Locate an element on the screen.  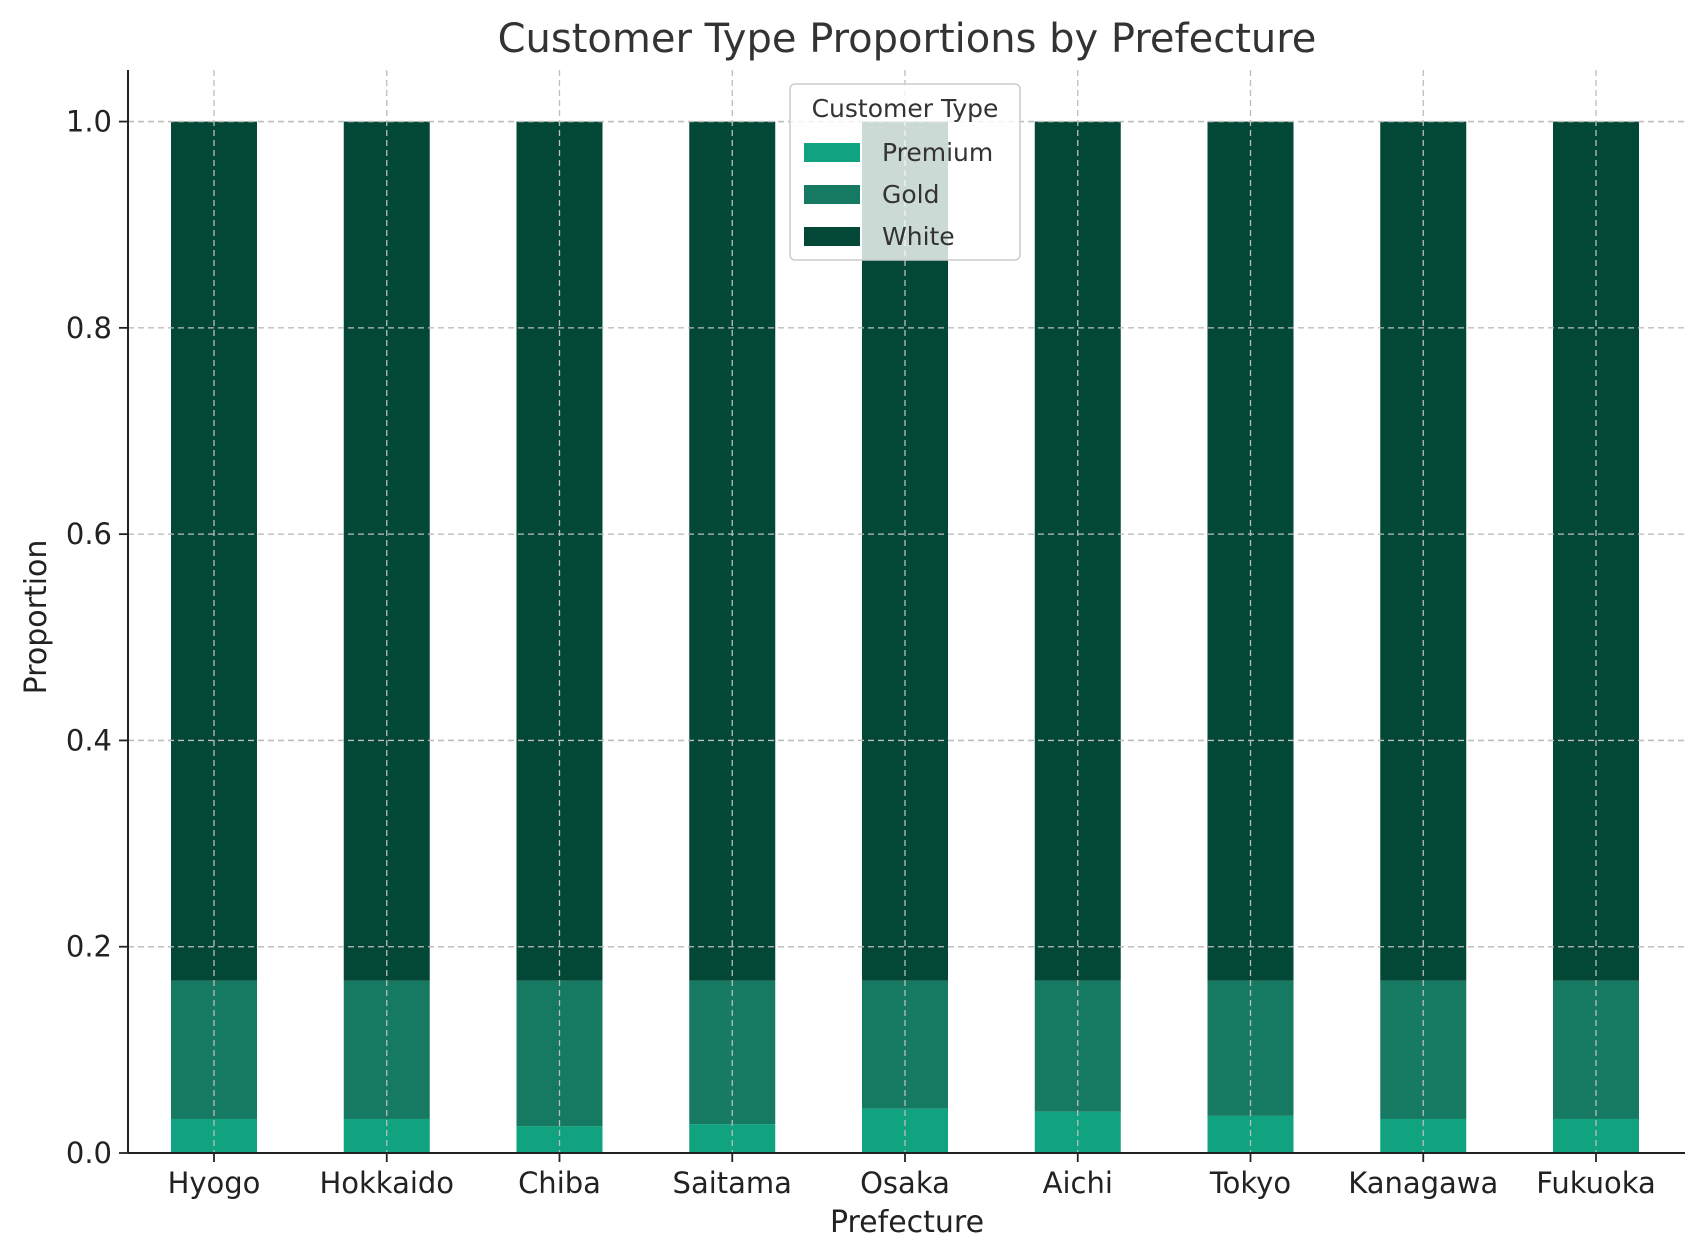
x-tick-label: Saitama is located at coordinates (732, 1183).